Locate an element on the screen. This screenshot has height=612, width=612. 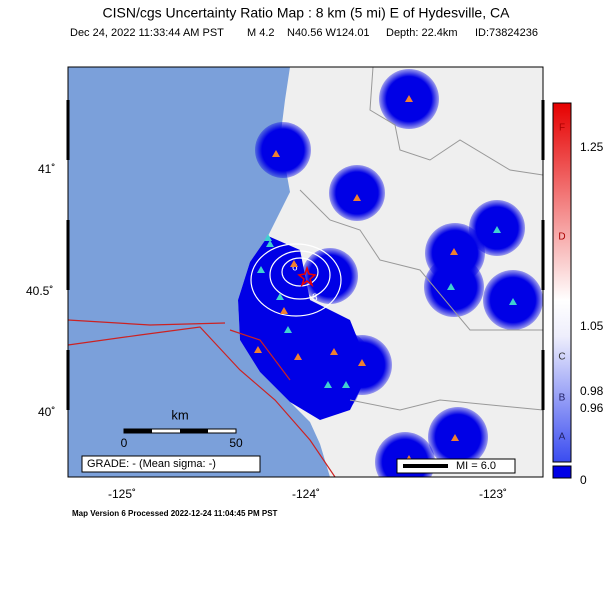
colorbar-ticks: 1.25 1.05 0.98 0.96 0 is located at coordinates (592, 313).